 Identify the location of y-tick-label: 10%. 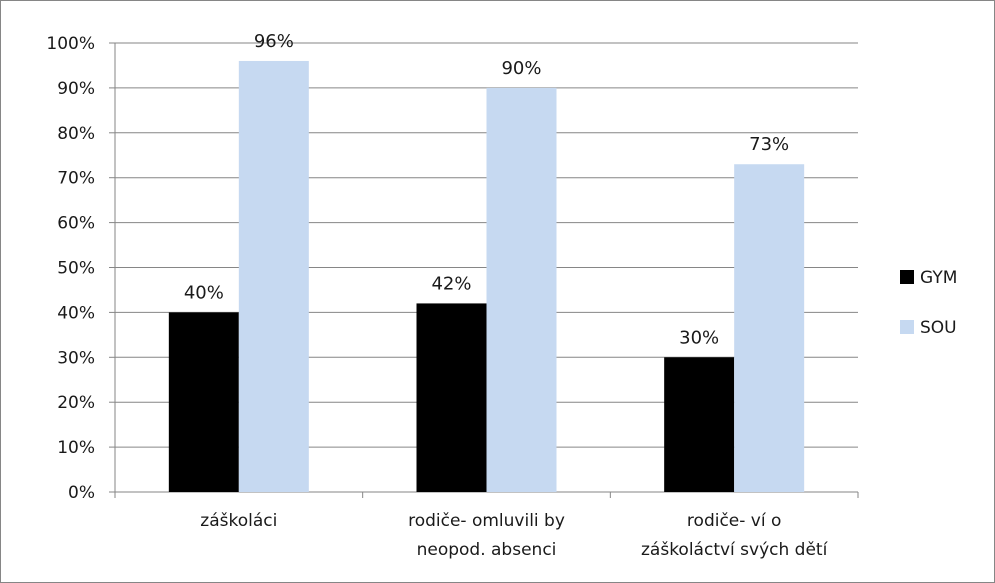
(76, 448).